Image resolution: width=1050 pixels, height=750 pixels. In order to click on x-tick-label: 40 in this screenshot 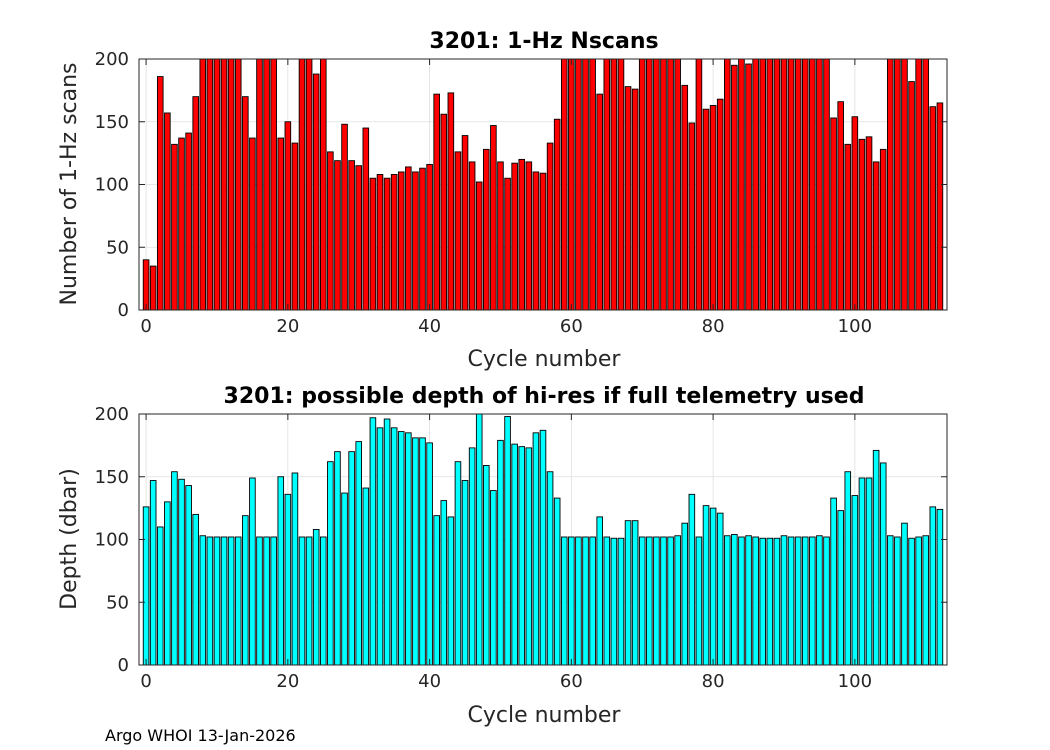, I will do `click(429, 326)`.